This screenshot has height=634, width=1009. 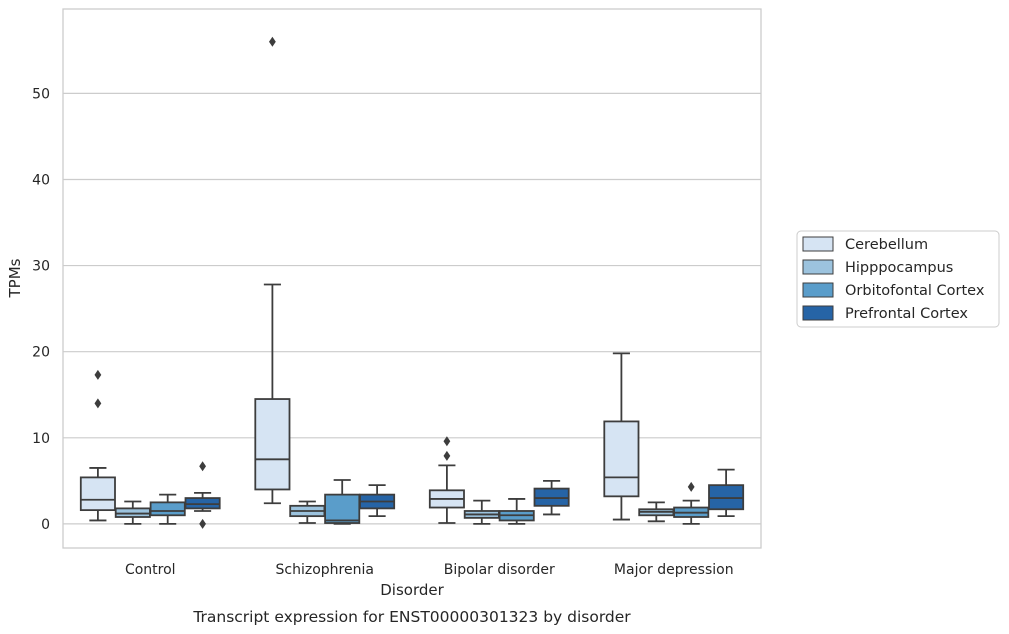 What do you see at coordinates (899, 268) in the screenshot?
I see `legend-label: Hipppocampus` at bounding box center [899, 268].